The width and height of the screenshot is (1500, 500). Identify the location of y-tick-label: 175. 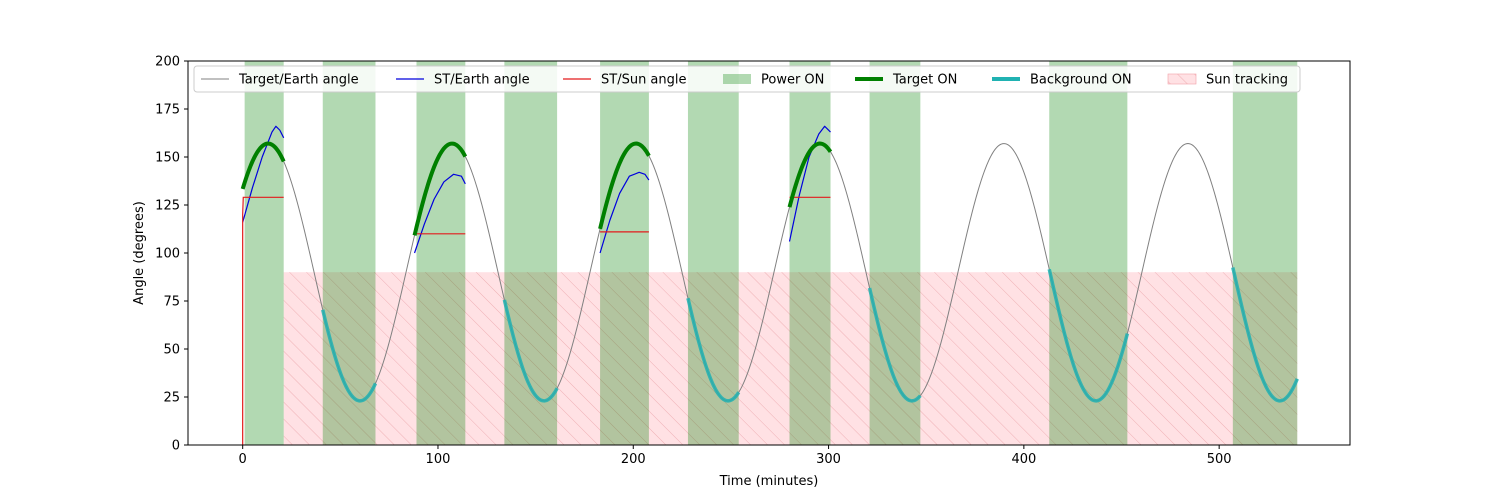
(167, 110).